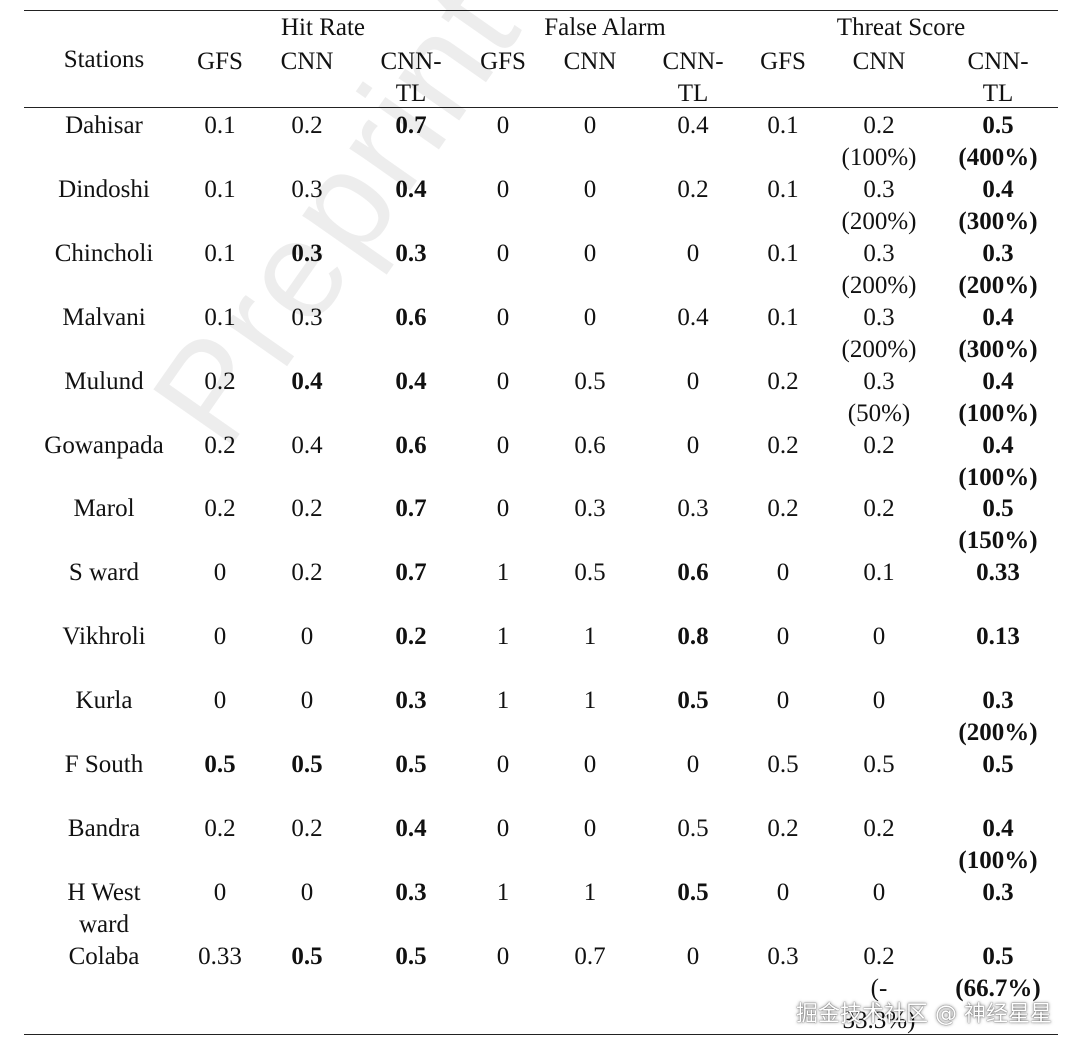 Image resolution: width=1080 pixels, height=1054 pixels. Describe the element at coordinates (997, 78) in the screenshot. I see `subheader-threat-score-cnn-tl: CNN- TL` at that location.